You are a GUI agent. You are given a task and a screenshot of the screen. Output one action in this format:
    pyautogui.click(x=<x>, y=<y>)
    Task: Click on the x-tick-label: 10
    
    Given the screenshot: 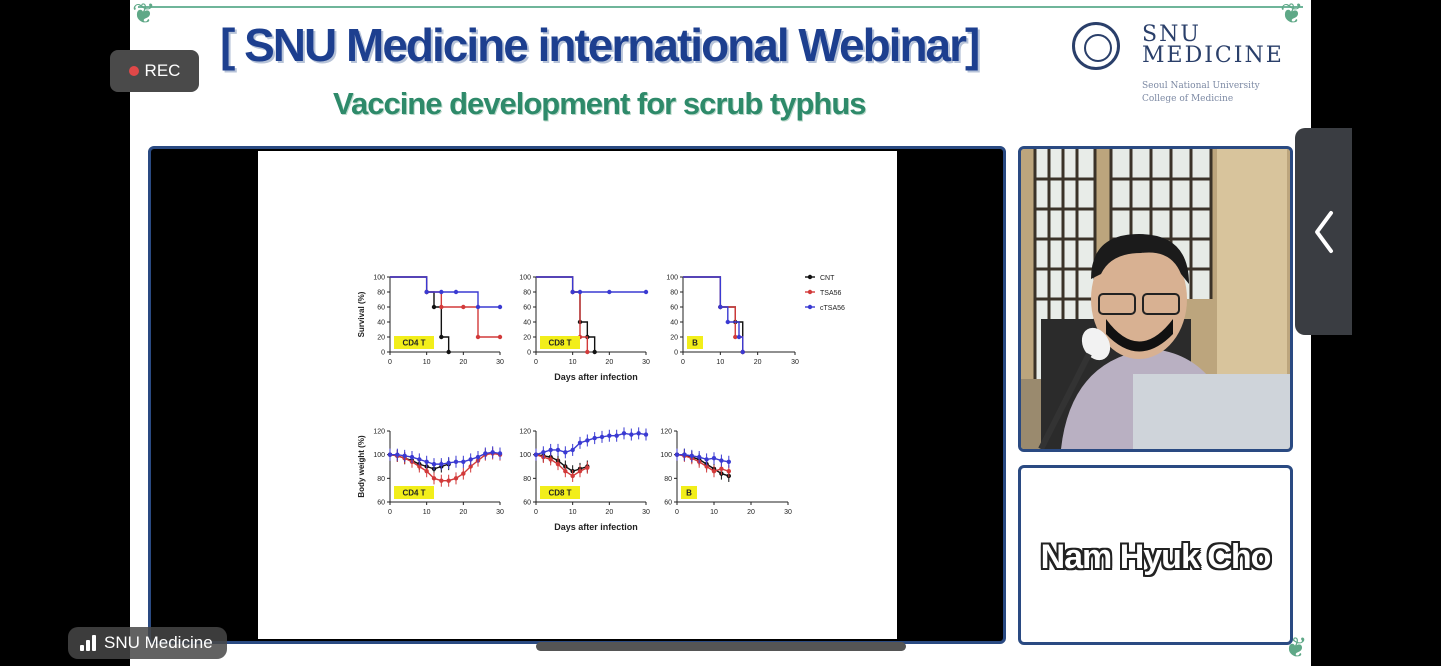 What is the action you would take?
    pyautogui.click(x=720, y=362)
    